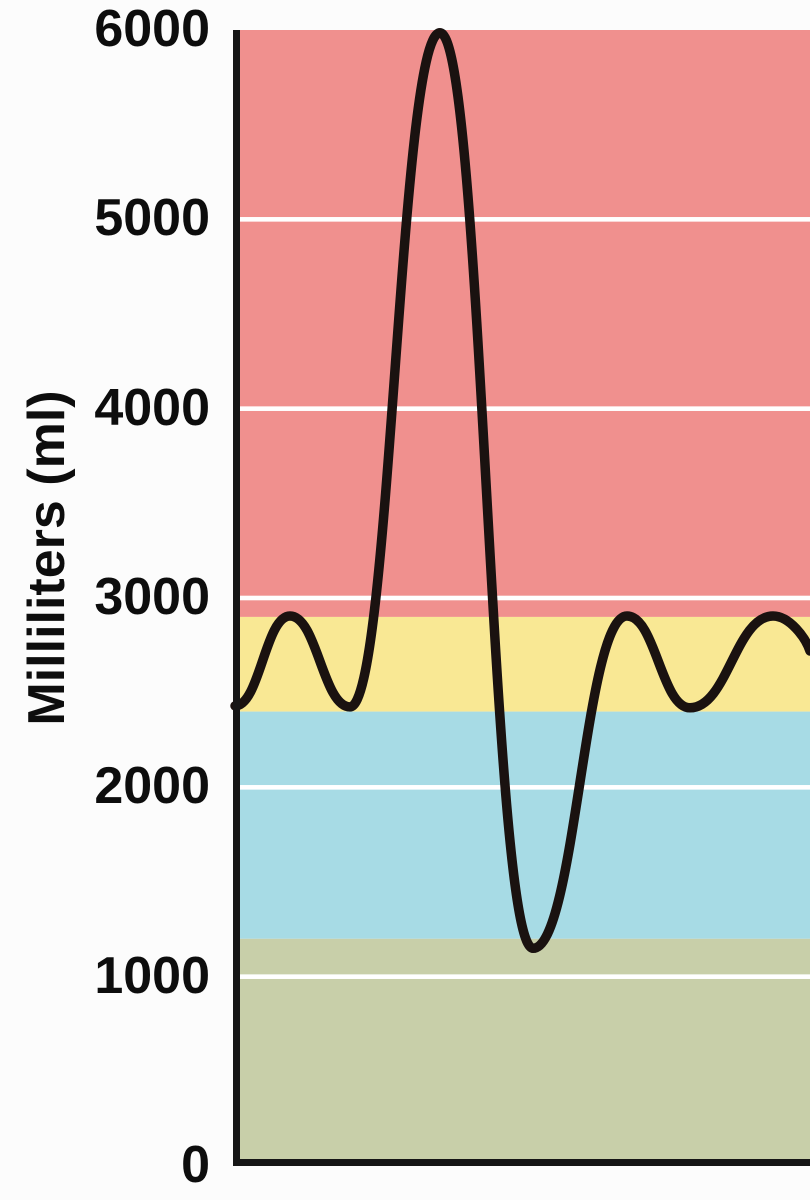  I want to click on green-band, so click(521, 1052).